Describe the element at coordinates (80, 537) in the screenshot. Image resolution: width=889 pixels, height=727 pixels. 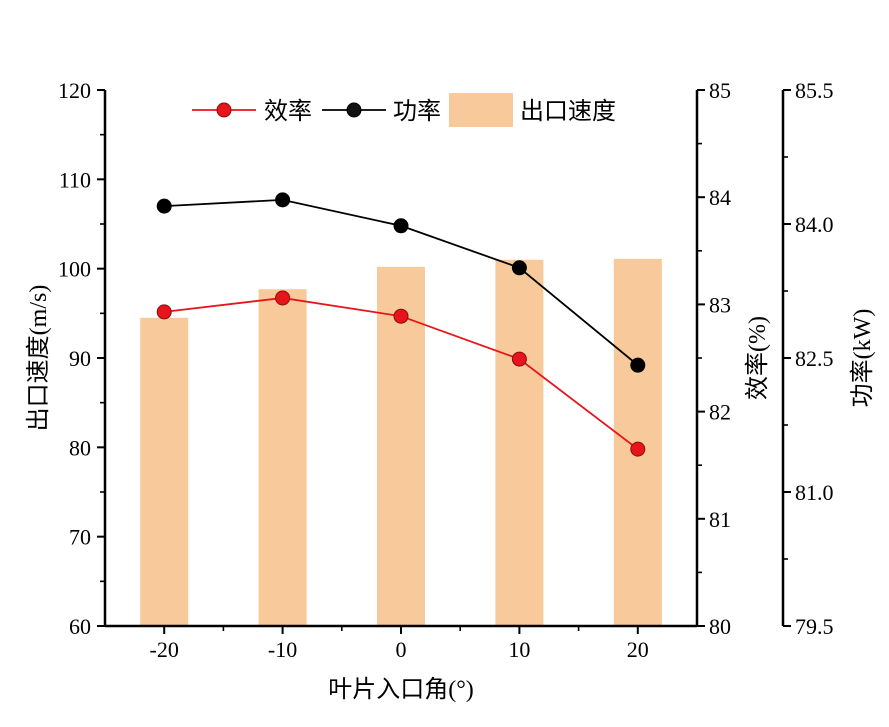
I see `left-tick-label: 70` at that location.